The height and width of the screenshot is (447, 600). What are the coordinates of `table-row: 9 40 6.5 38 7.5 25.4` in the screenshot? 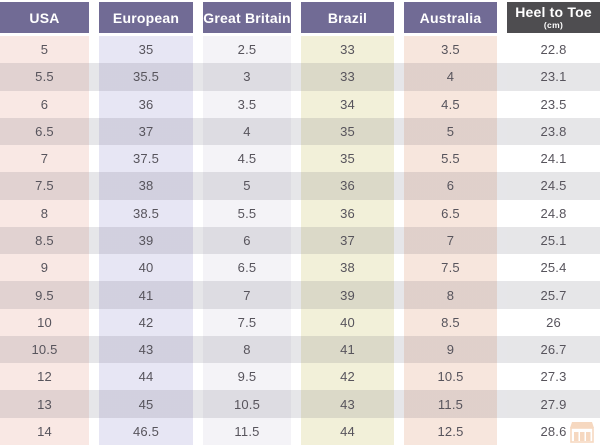 It's located at (300, 268).